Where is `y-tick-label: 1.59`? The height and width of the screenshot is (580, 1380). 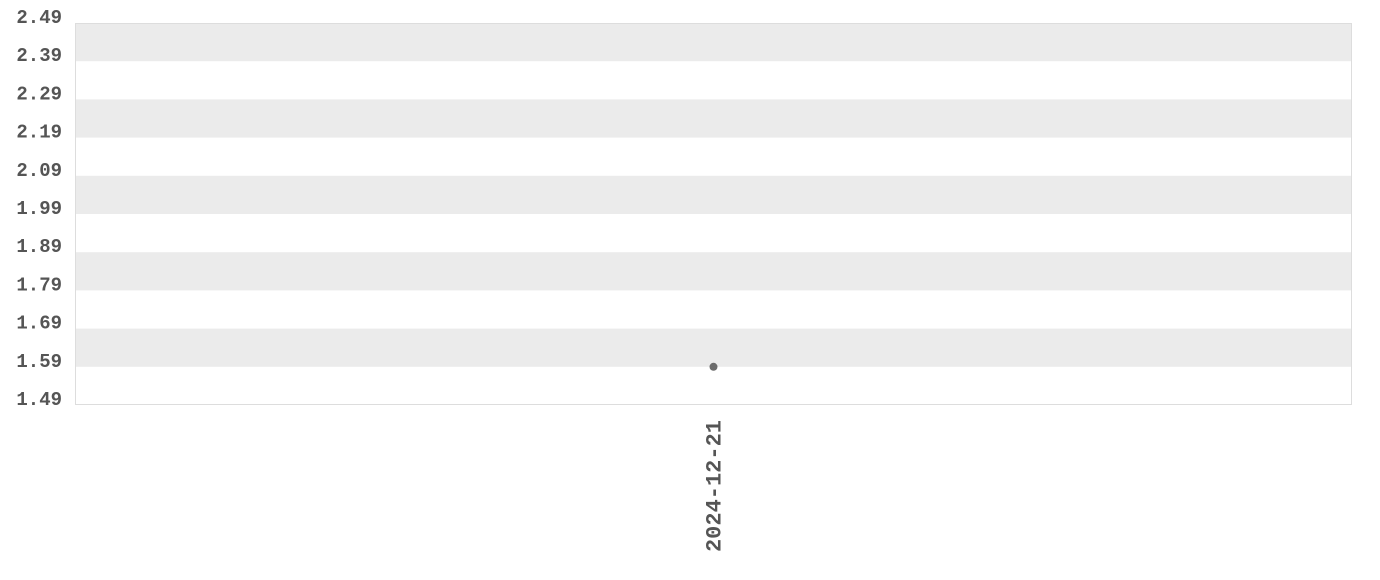
y-tick-label: 1.59 is located at coordinates (39, 362).